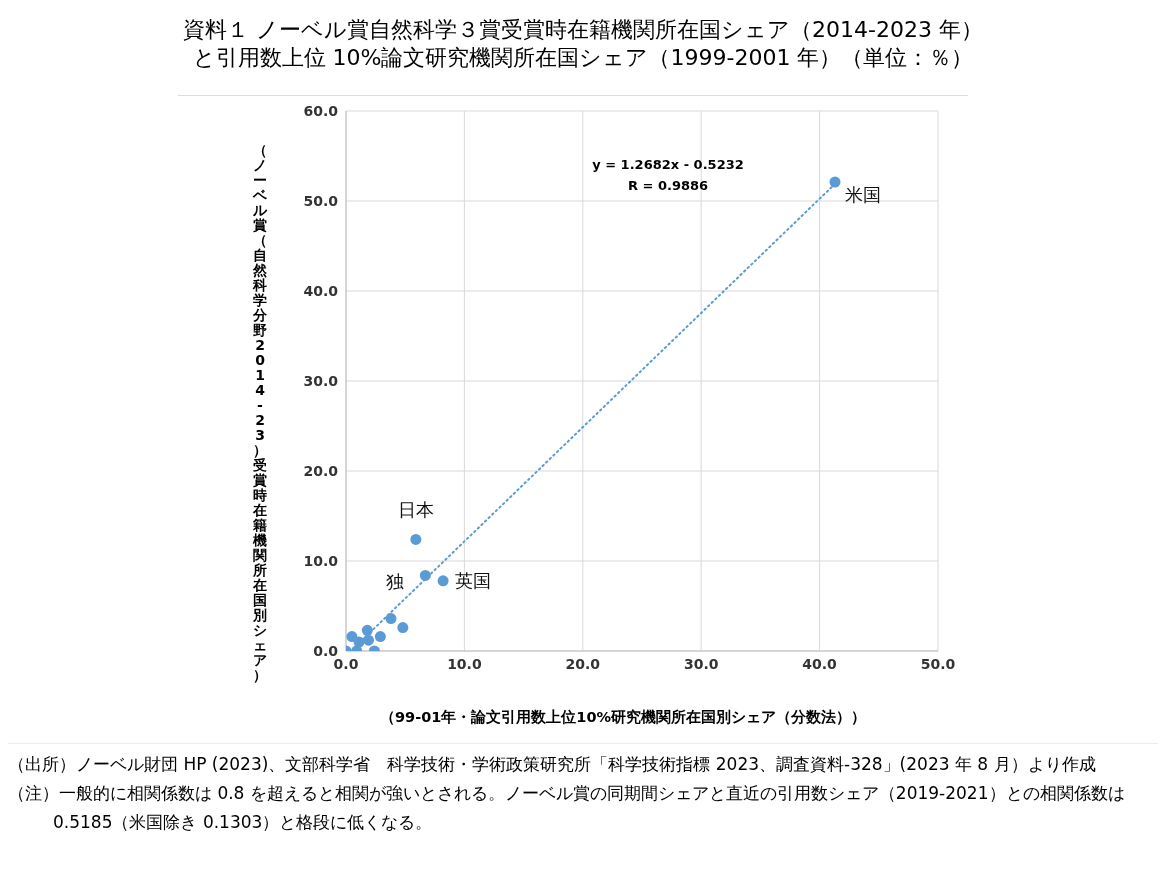 Image resolution: width=1170 pixels, height=873 pixels. Describe the element at coordinates (701, 663) in the screenshot. I see `x-tick-label: 30.0` at that location.